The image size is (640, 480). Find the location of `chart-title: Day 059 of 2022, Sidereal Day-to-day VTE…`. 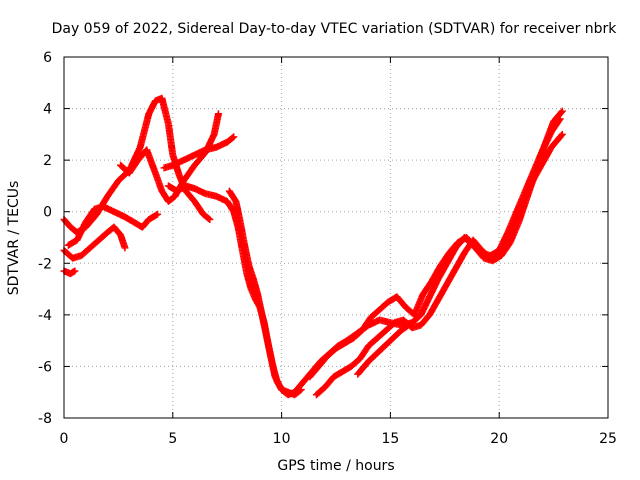

chart-title: Day 059 of 2022, Sidereal Day-to-day VTE… is located at coordinates (335, 29).